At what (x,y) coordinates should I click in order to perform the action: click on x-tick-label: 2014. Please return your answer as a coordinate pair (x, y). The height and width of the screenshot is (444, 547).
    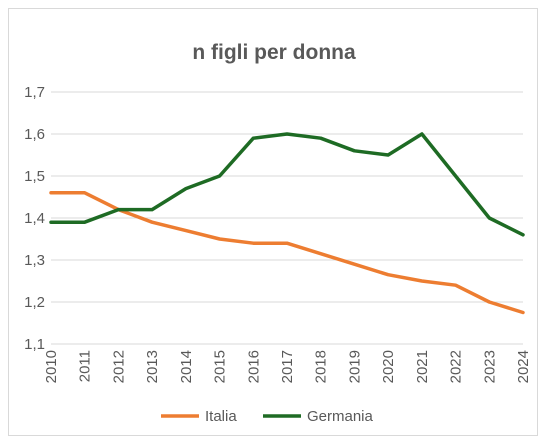
    Looking at the image, I should click on (186, 366).